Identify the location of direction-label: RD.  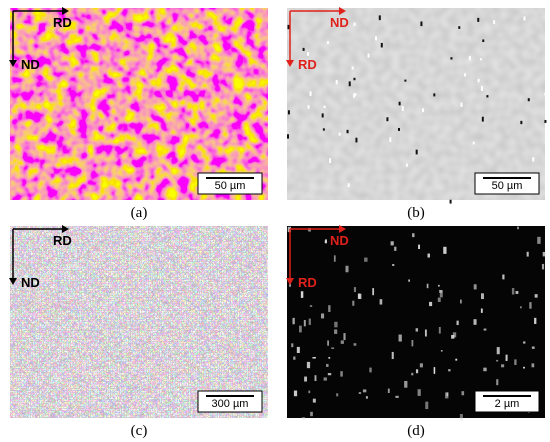
(307, 64).